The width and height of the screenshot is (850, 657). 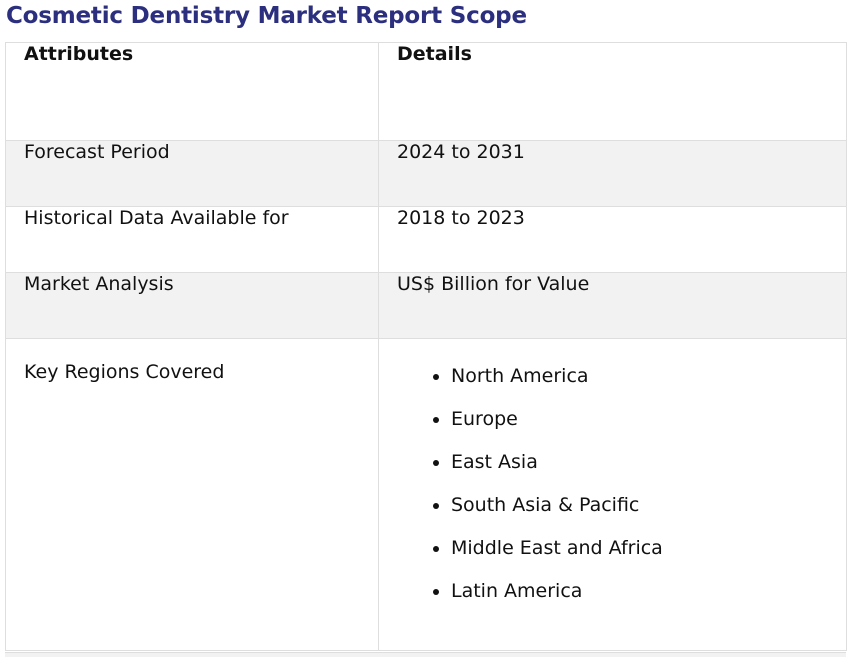 I want to click on table-header-row: Attributes Details, so click(x=426, y=91).